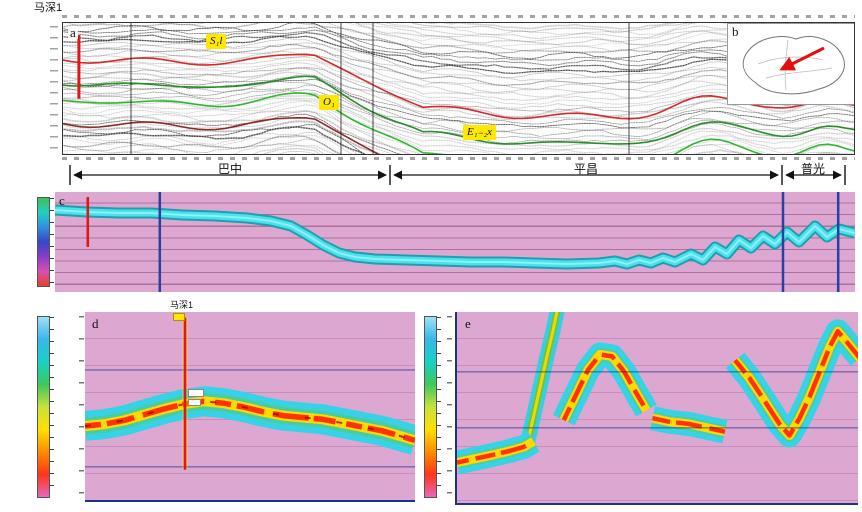 The height and width of the screenshot is (512, 862). I want to click on region-scale-bar: 巴中 平昌 普光, so click(455, 175).